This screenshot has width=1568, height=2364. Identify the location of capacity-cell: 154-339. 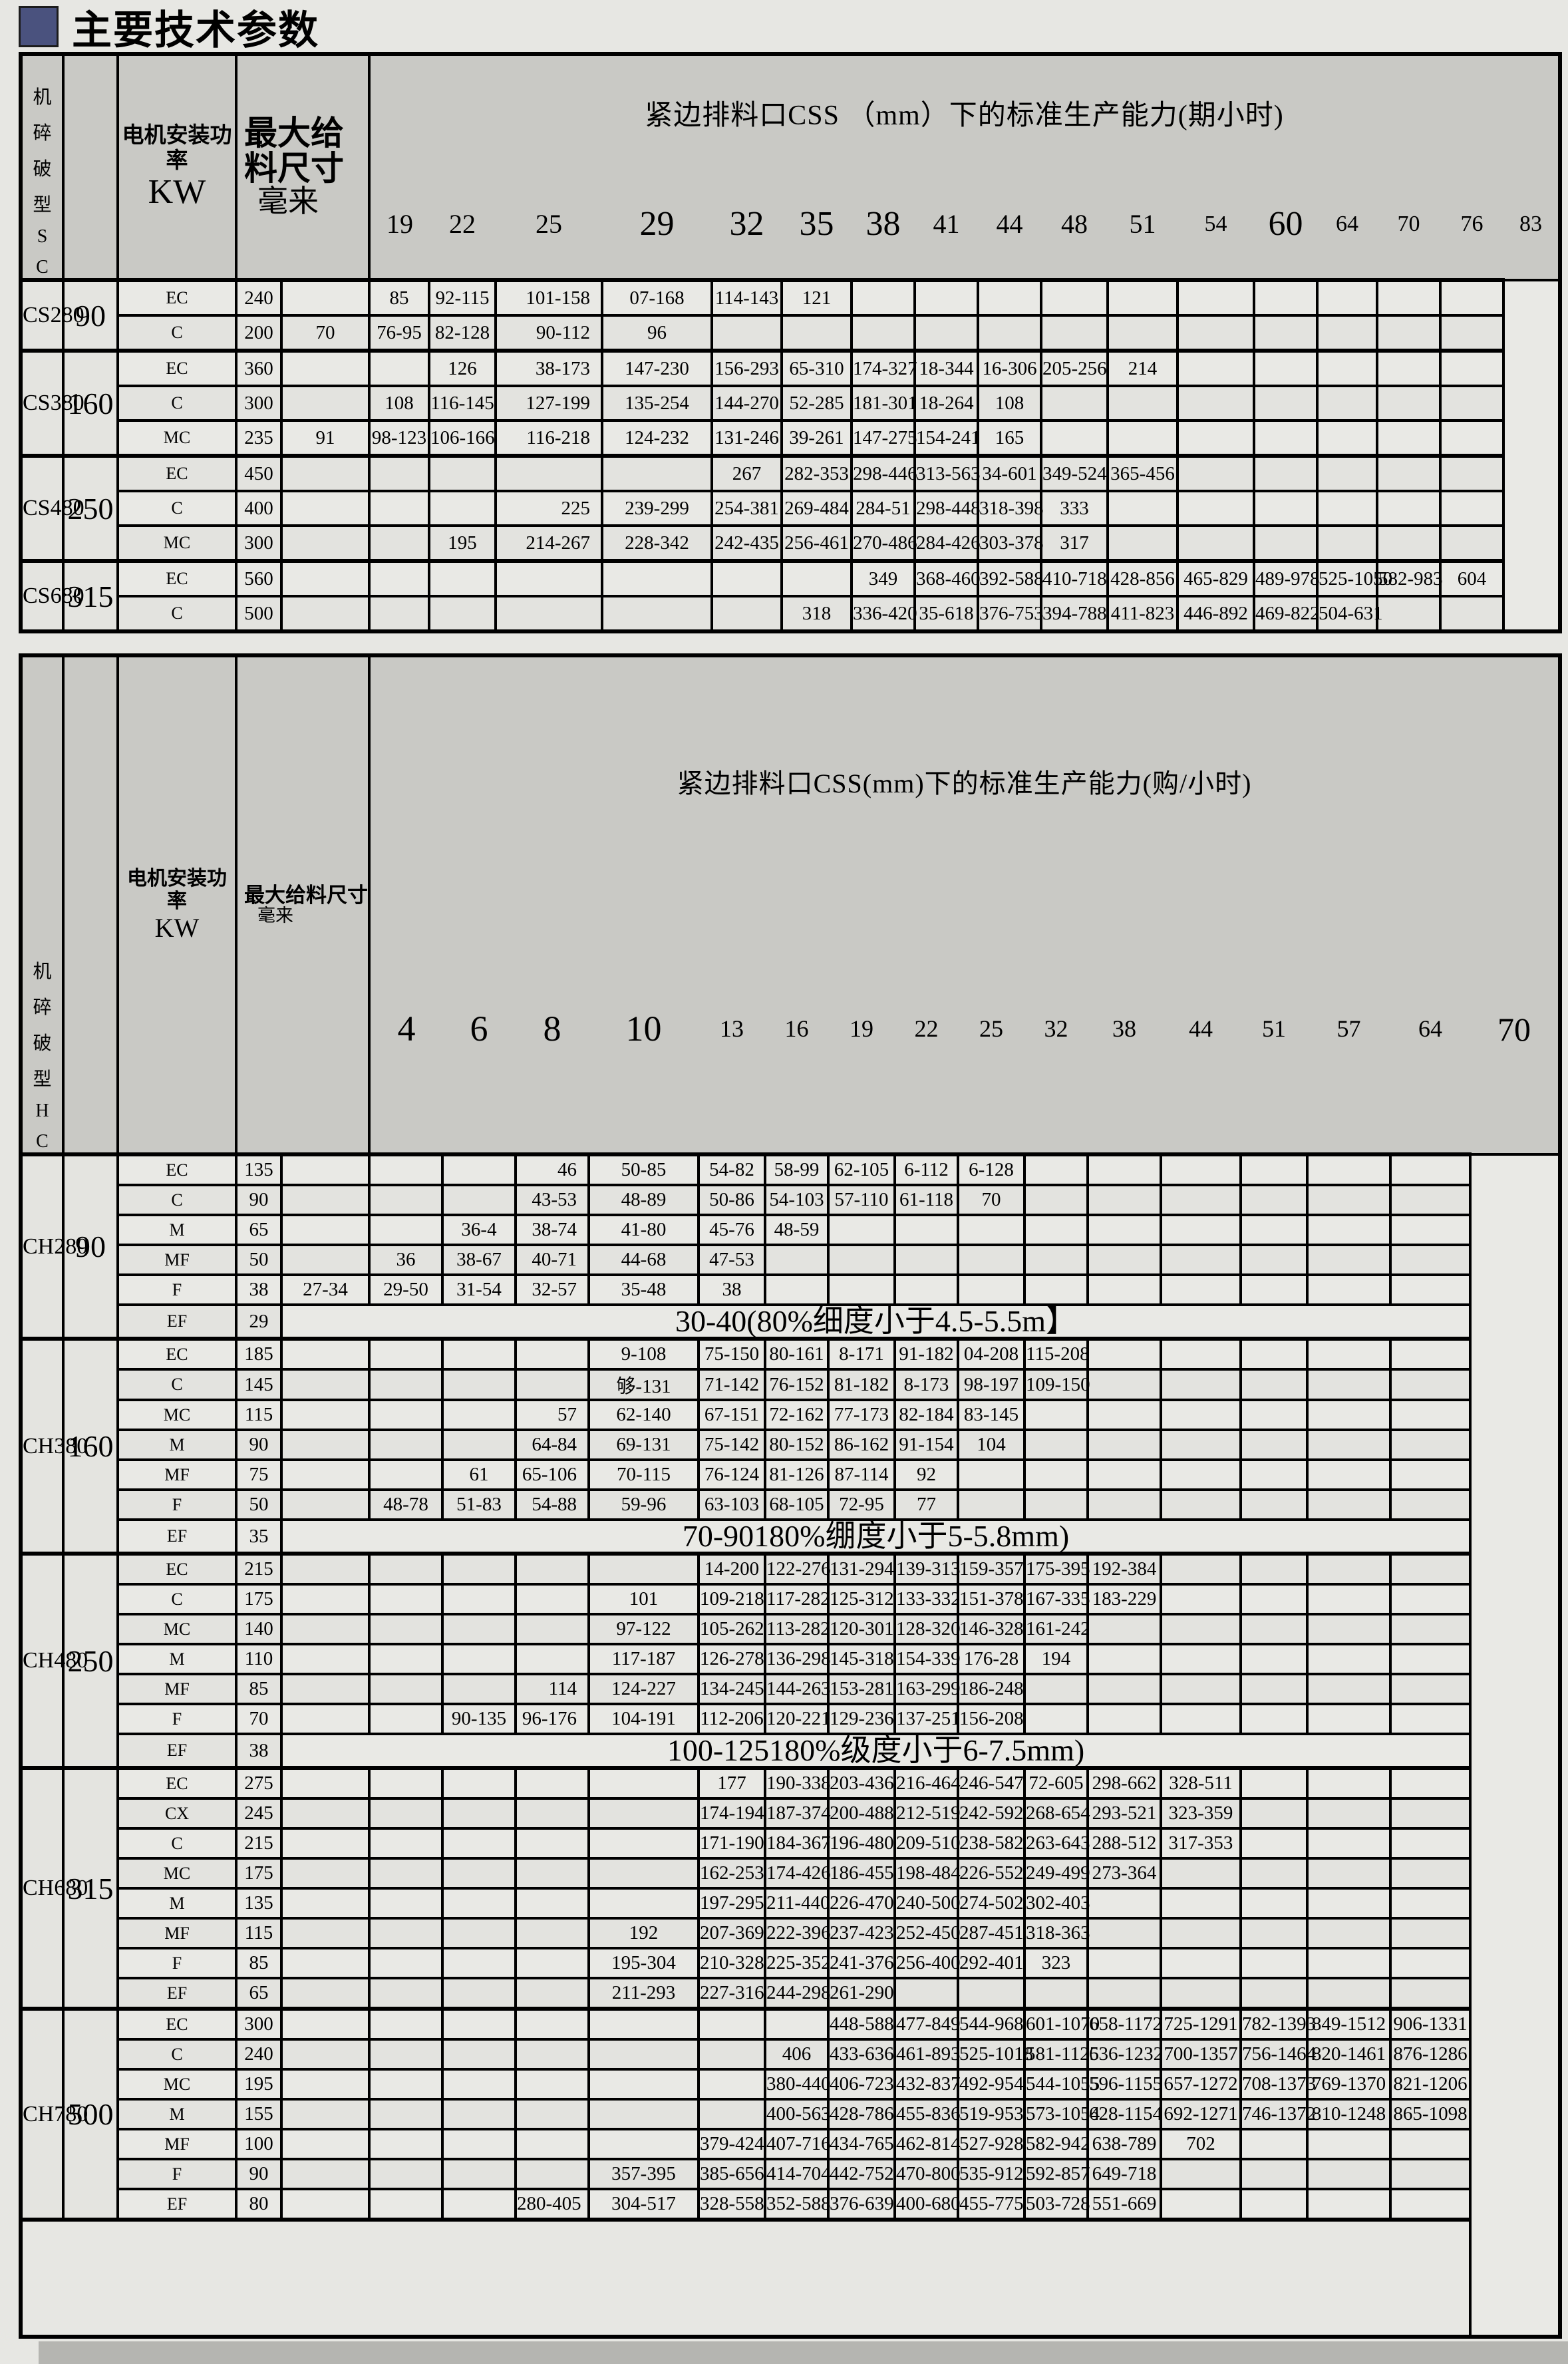
(927, 1659).